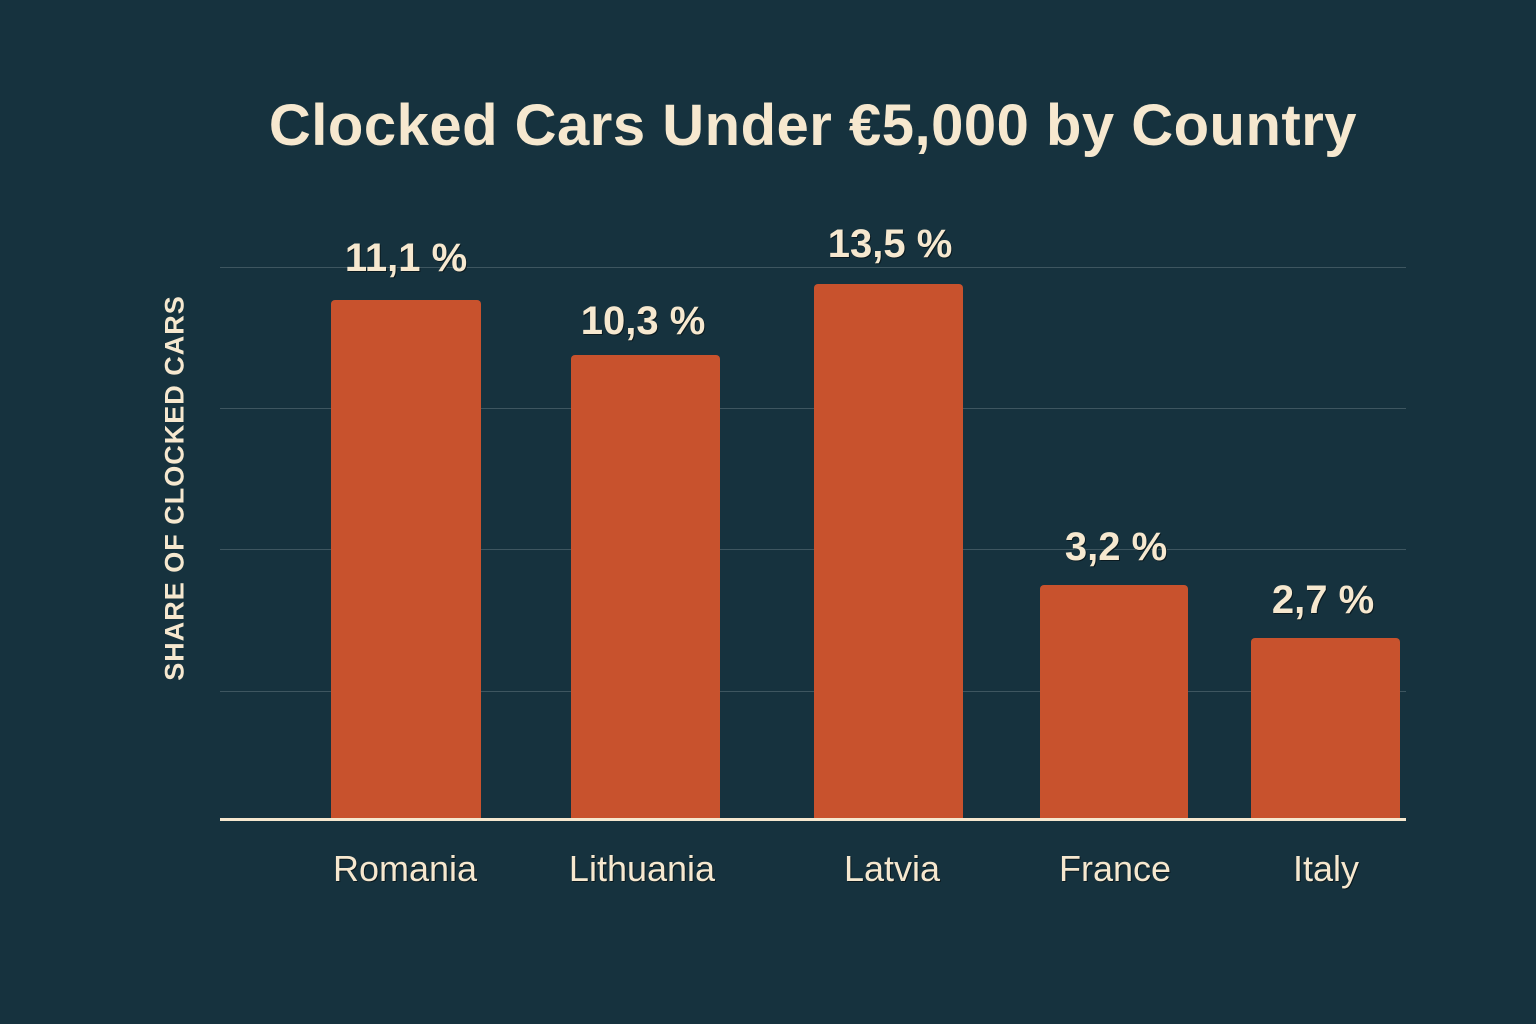 The height and width of the screenshot is (1024, 1536). Describe the element at coordinates (174, 488) in the screenshot. I see `y-axis-label: SHARE OF CLOCKED CARS` at that location.